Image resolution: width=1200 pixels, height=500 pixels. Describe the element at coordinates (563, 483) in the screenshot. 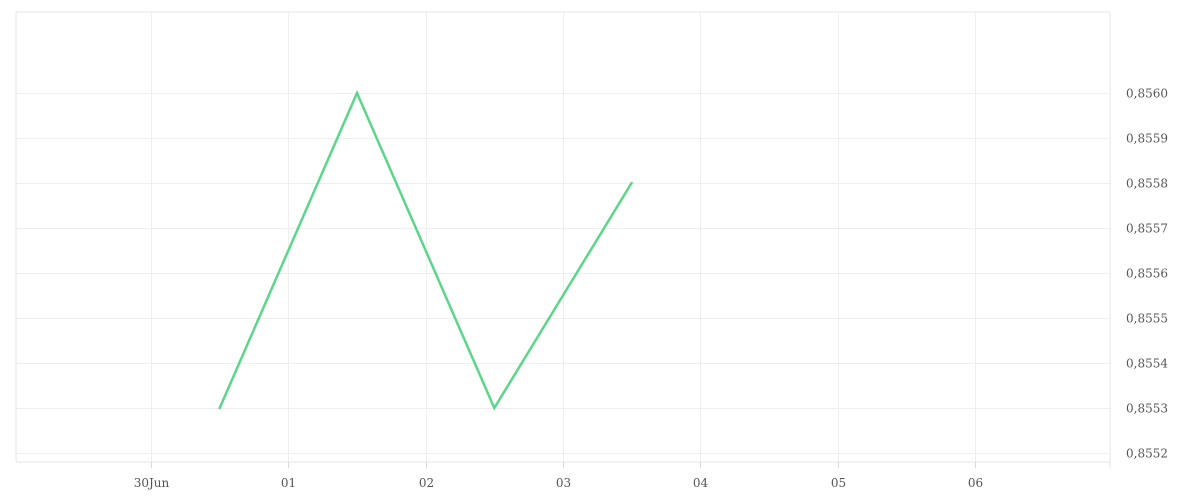

I see `x-tick-label: 03` at that location.